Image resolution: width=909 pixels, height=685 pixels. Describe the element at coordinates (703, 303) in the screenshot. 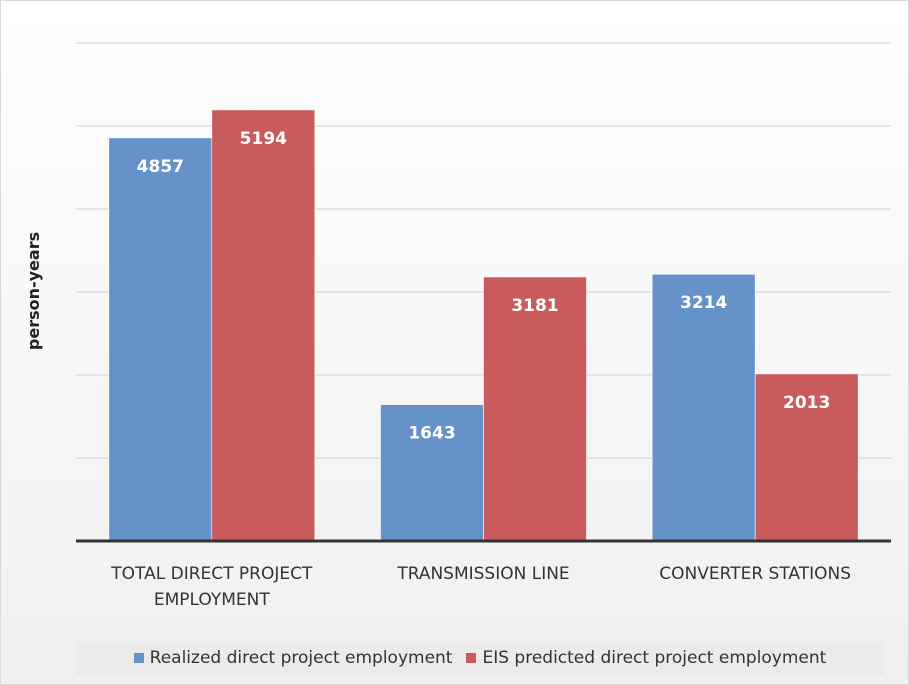

I see `data-label: 3214` at that location.